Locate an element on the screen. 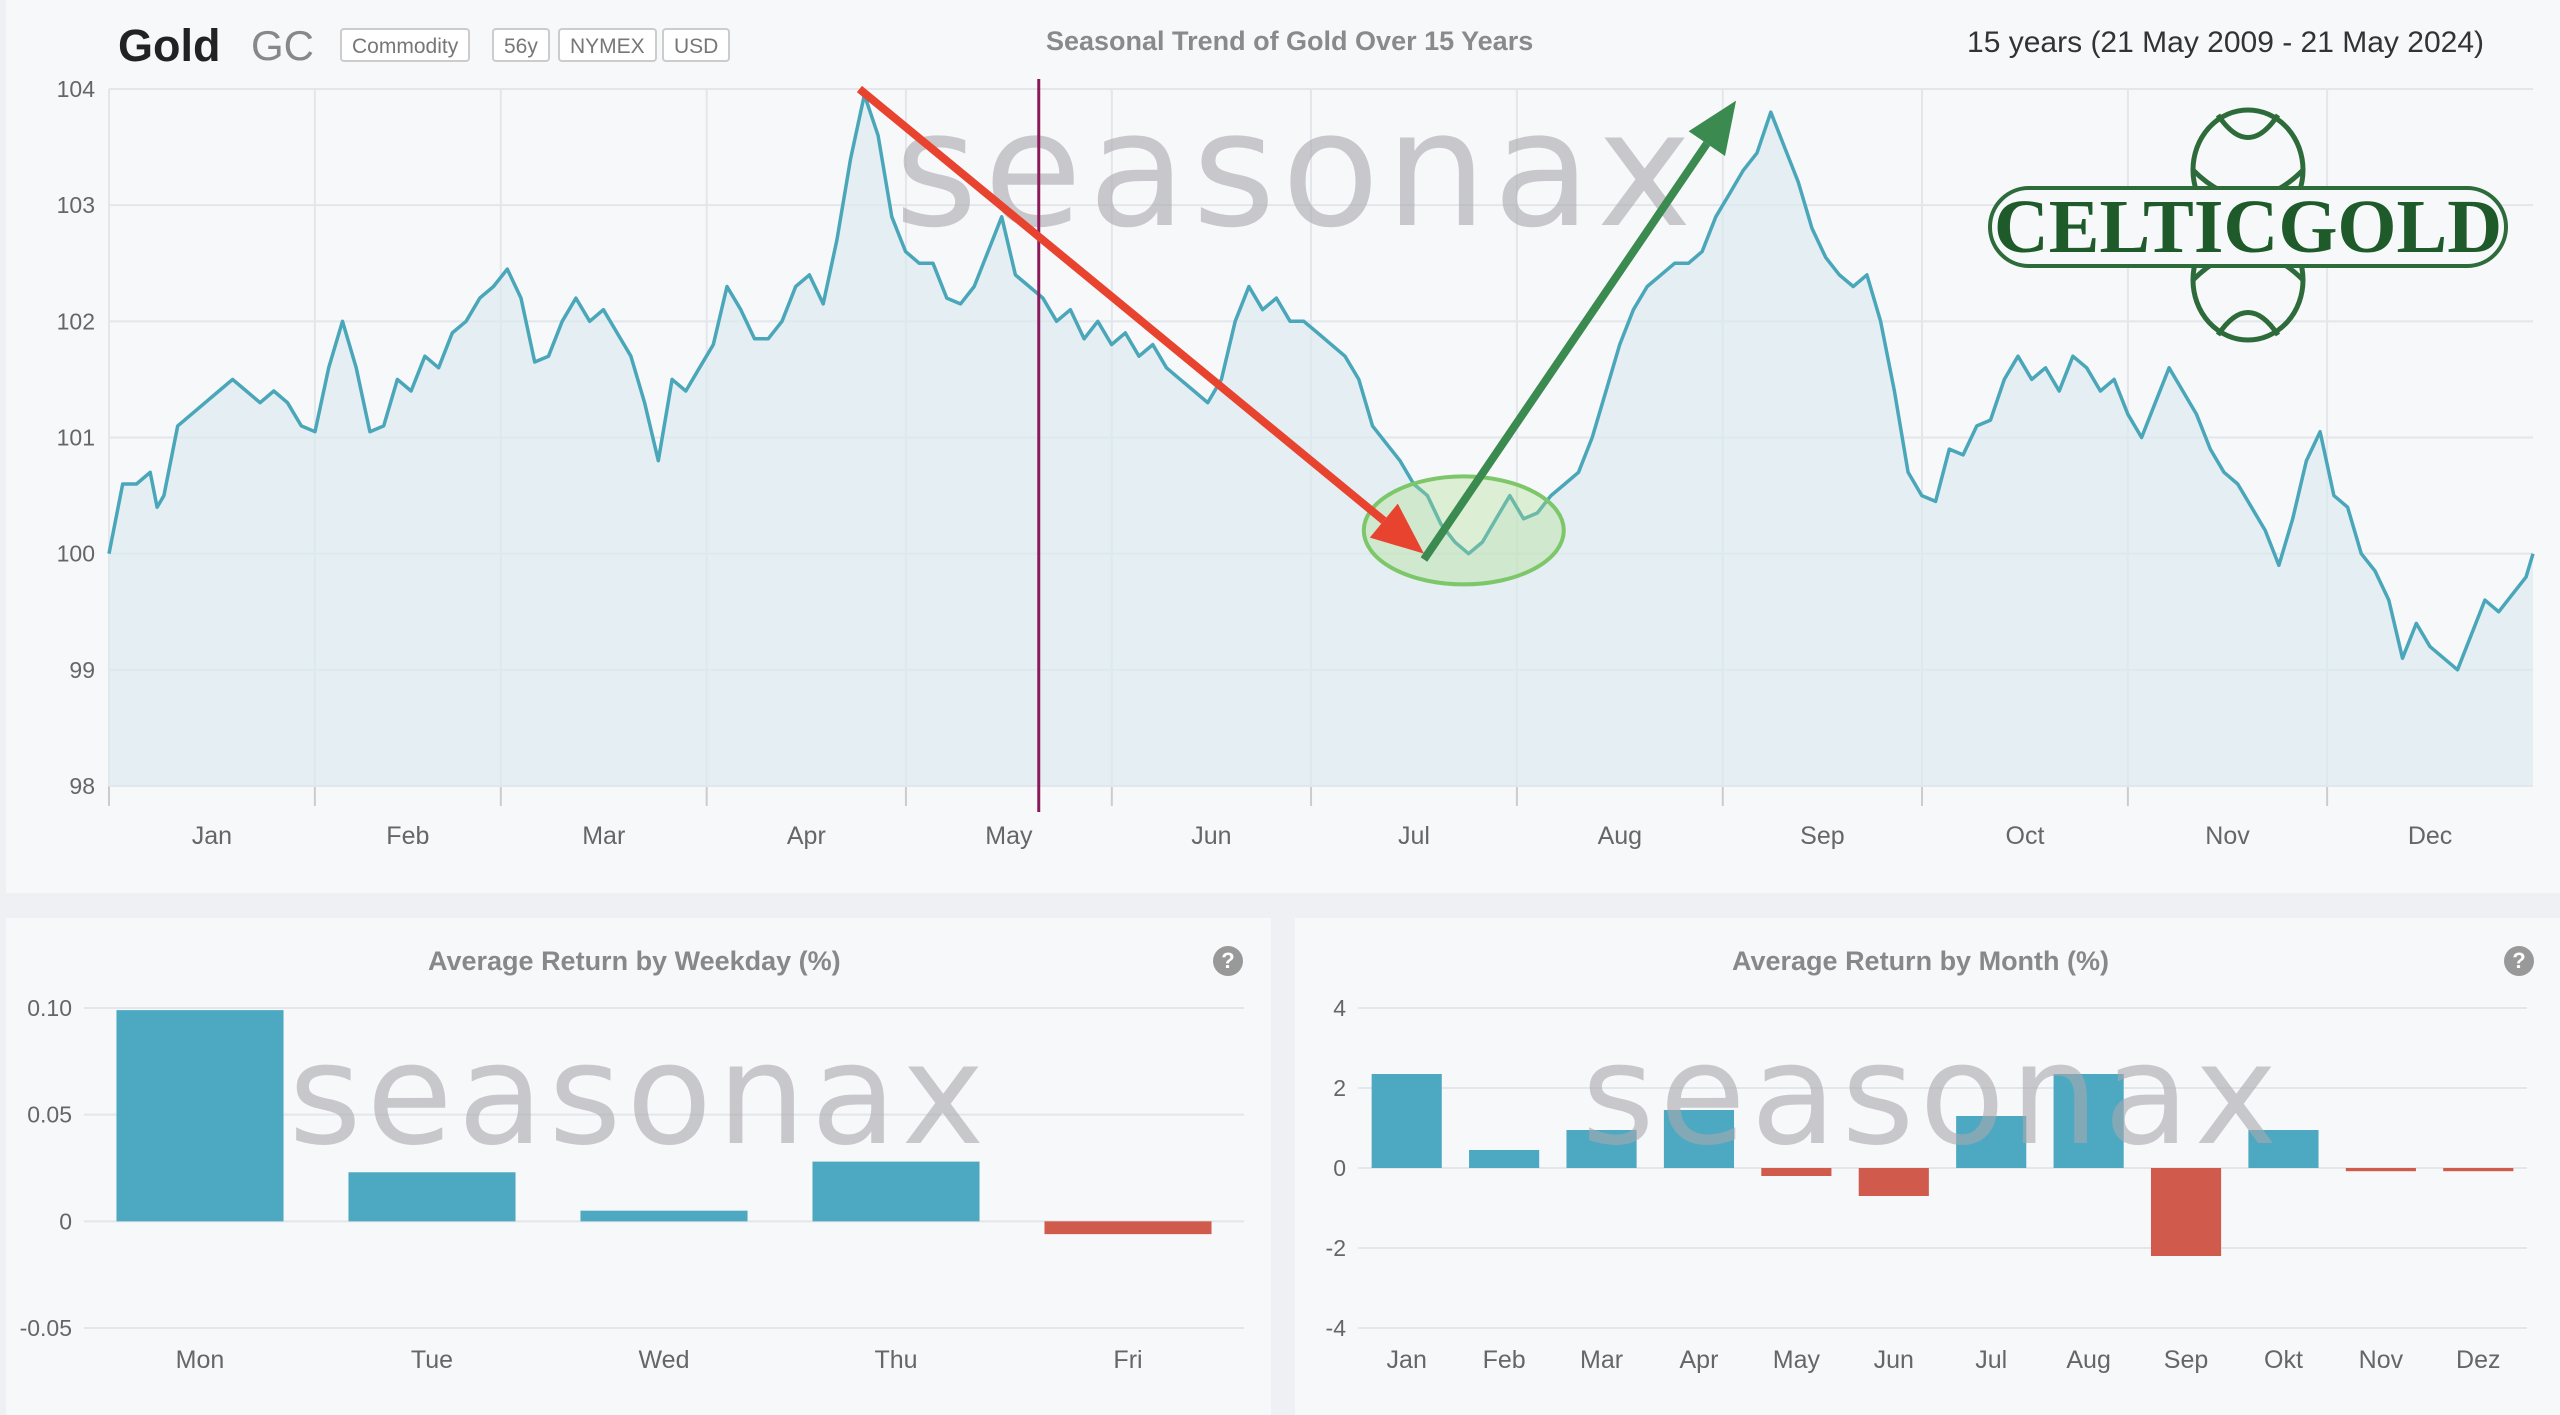 This screenshot has width=2560, height=1415. y-tick-label: -4 is located at coordinates (1336, 1328).